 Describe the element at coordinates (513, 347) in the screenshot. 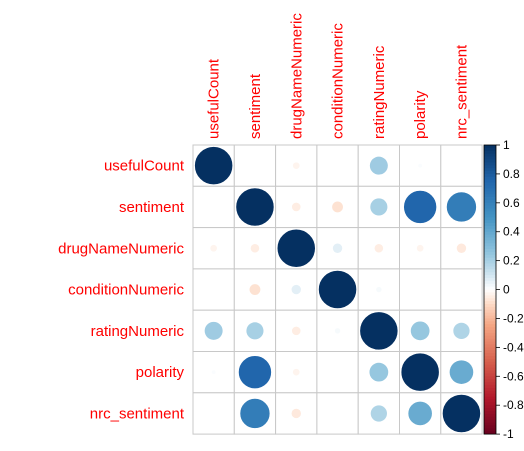

I see `colorbar-tick-label: -0.4` at that location.